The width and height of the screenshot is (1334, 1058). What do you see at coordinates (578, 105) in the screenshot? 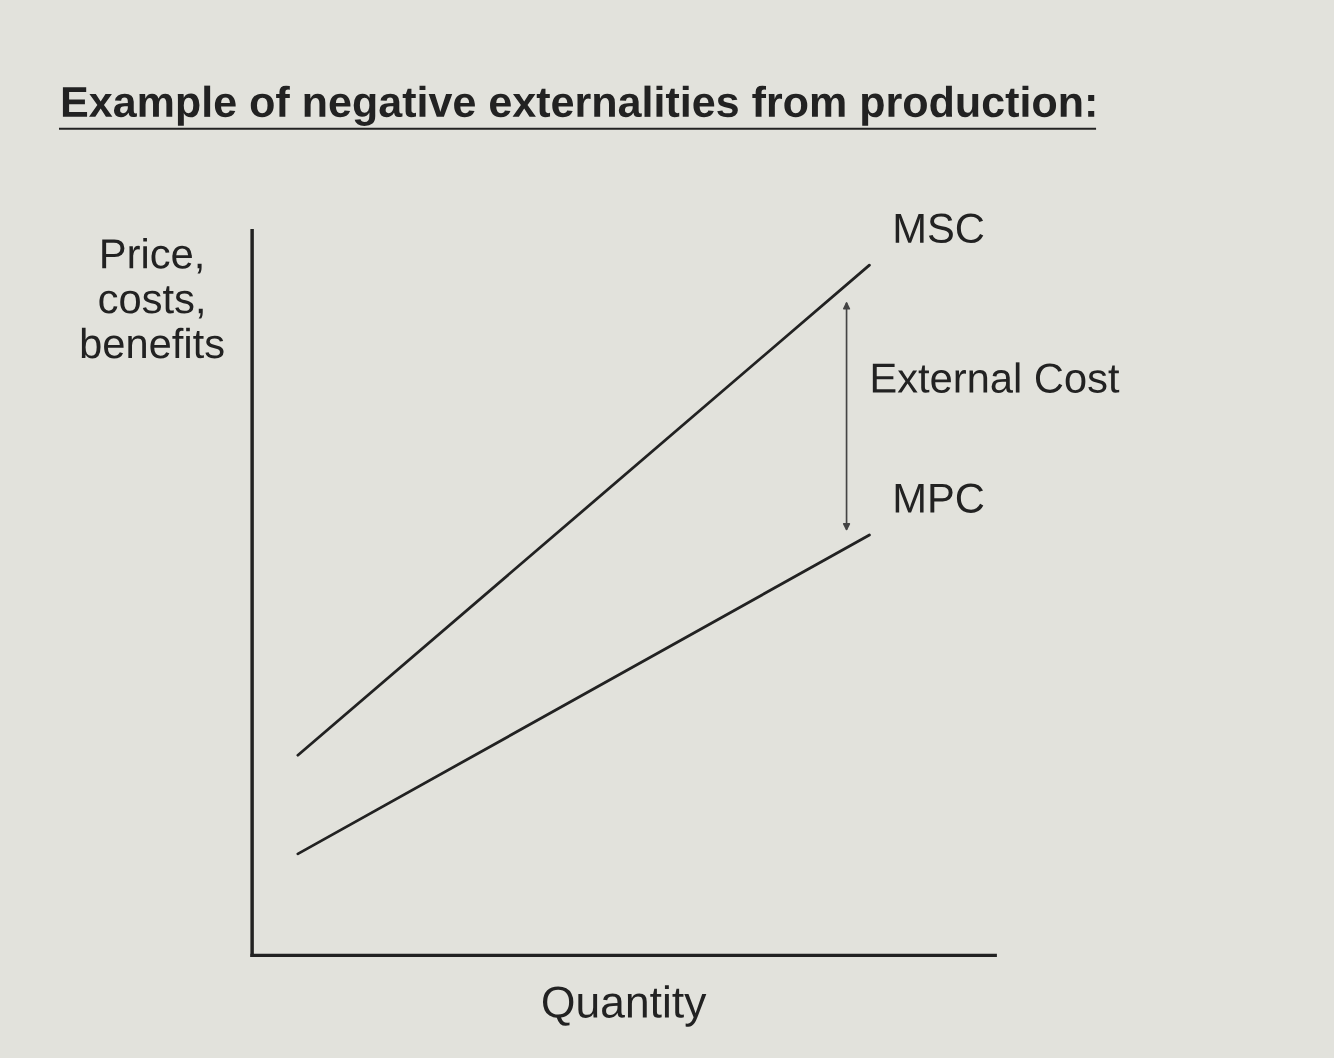
I see `chart-title: Example of negative externalities from production:` at bounding box center [578, 105].